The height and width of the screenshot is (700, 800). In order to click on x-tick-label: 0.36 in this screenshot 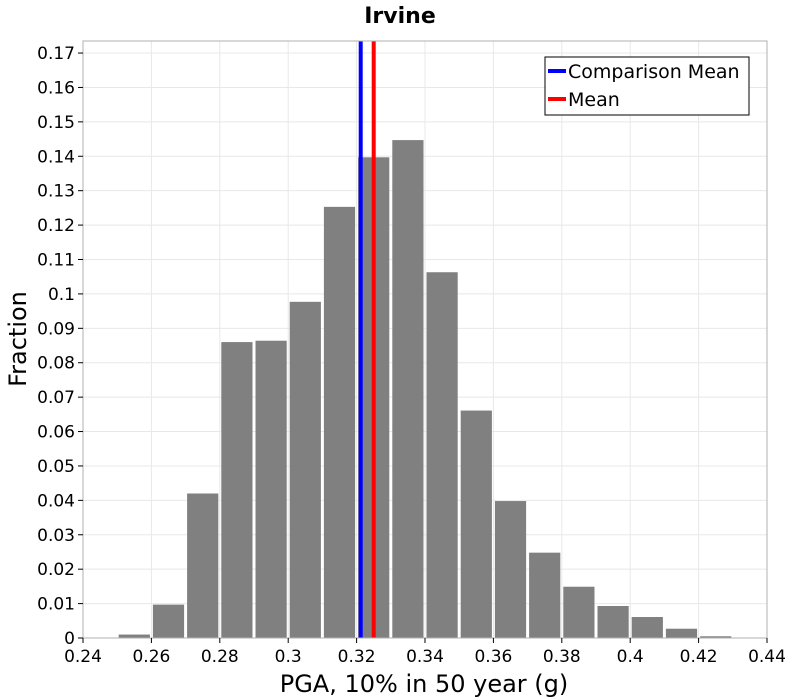, I will do `click(493, 657)`.